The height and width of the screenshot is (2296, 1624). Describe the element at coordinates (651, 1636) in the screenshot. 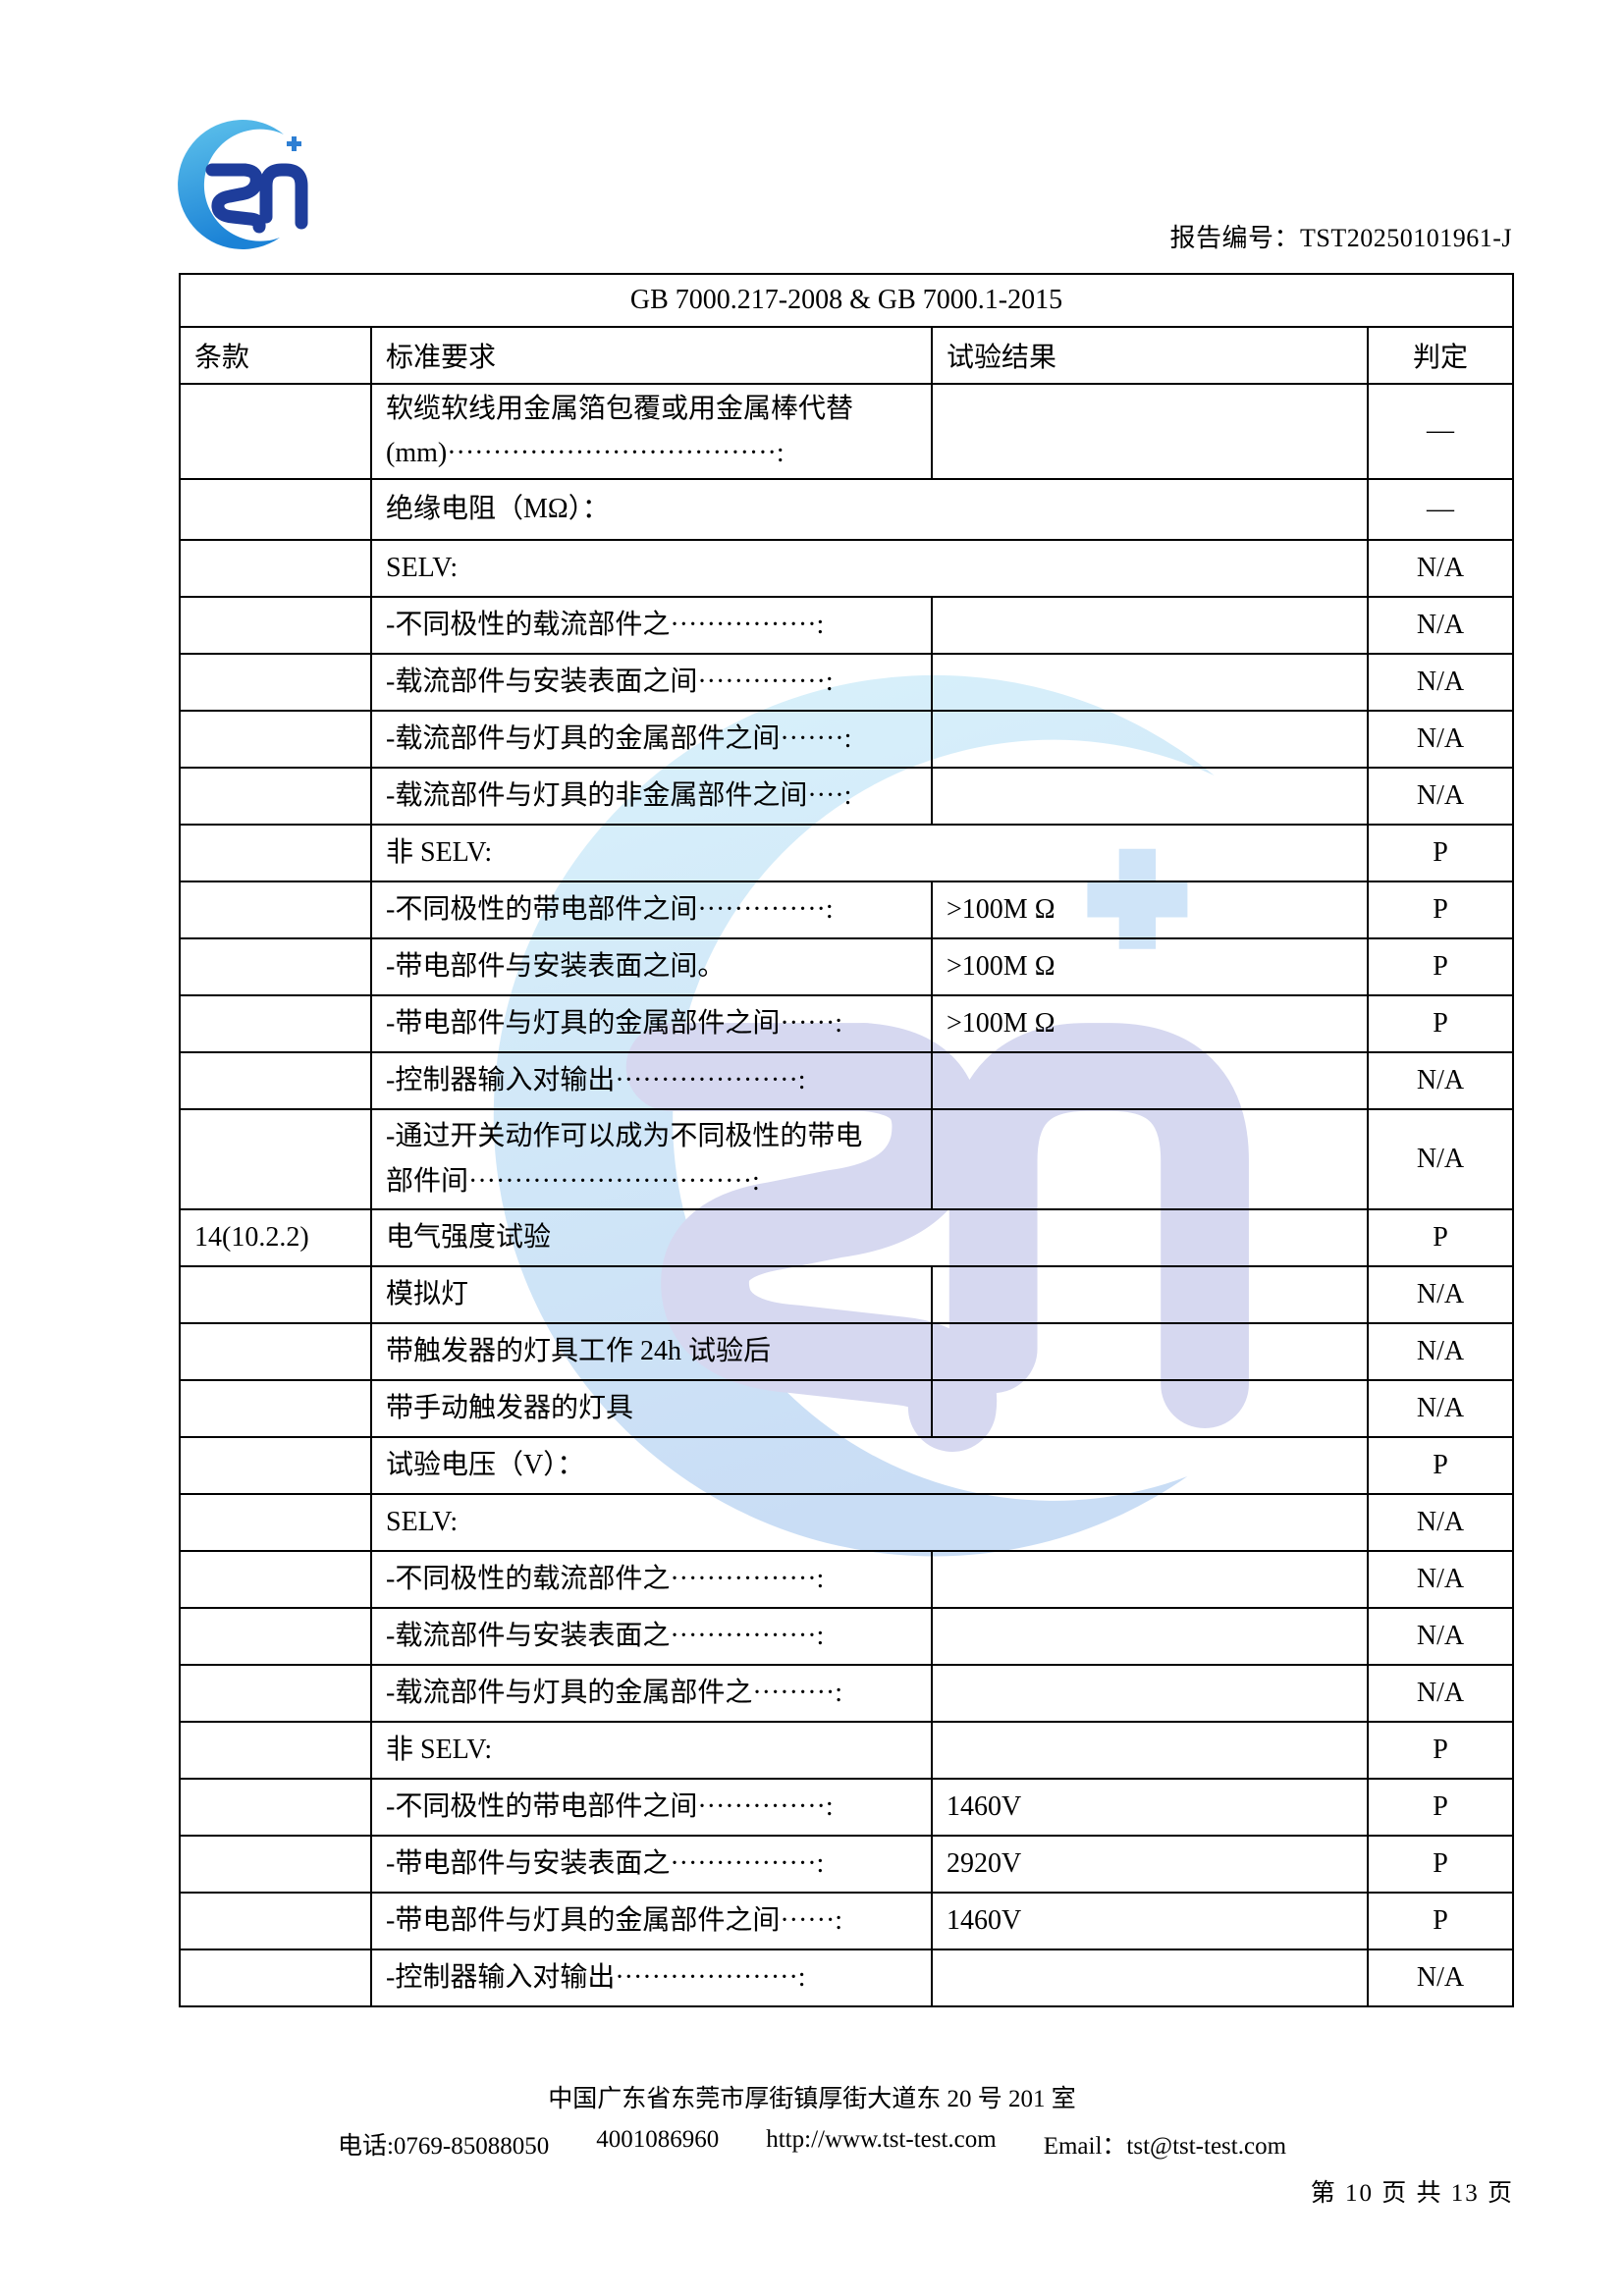

I see `requirement-cell: -载流部件与安装表面之················:` at that location.